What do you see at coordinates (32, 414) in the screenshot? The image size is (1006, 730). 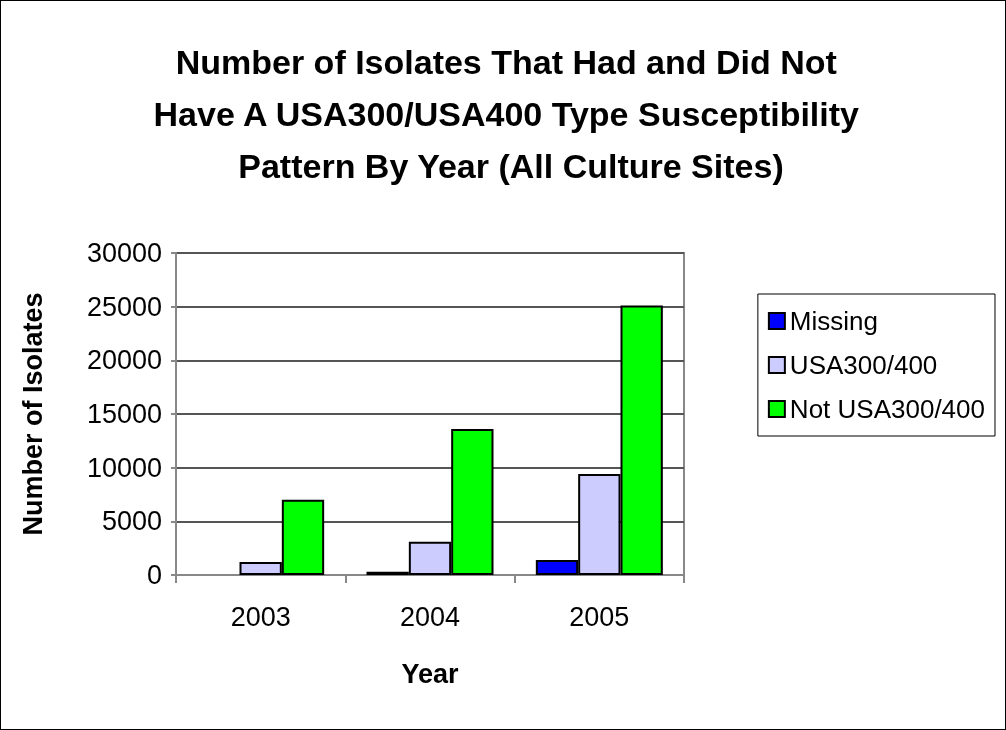 I see `y-axis-title: Number of Isolates` at bounding box center [32, 414].